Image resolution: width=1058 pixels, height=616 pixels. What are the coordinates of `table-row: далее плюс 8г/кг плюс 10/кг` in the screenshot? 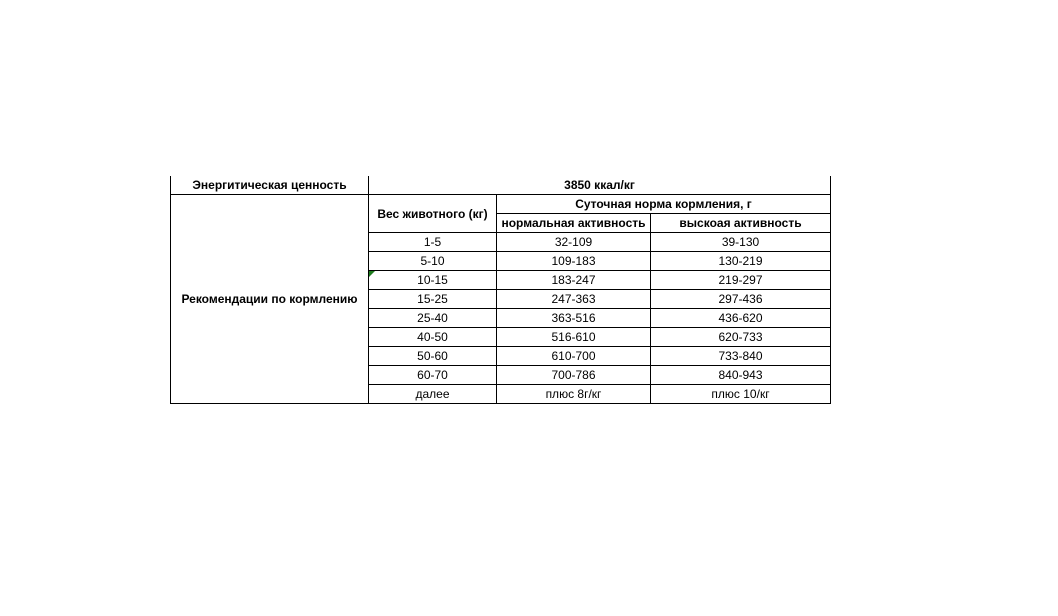 It's located at (501, 394).